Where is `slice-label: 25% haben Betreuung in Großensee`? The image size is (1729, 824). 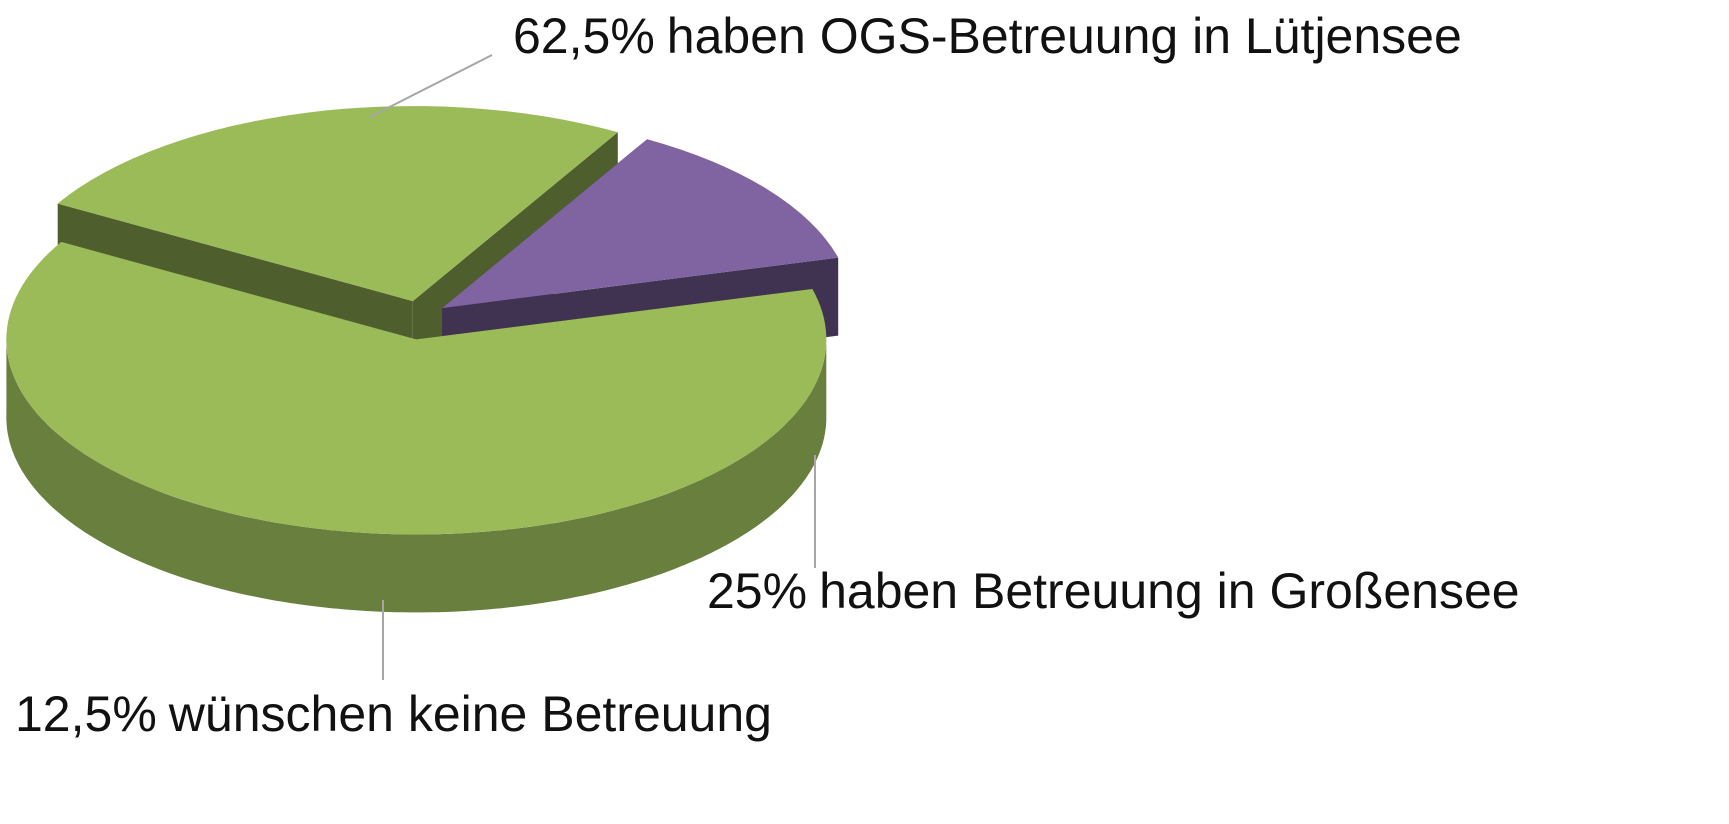 slice-label: 25% haben Betreuung in Großensee is located at coordinates (1113, 591).